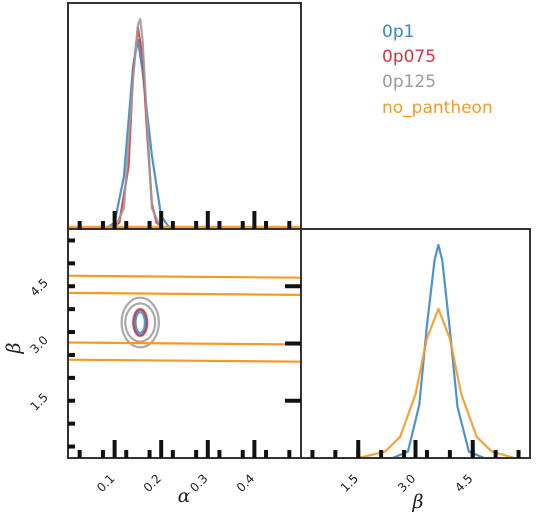 This screenshot has width=536, height=520. I want to click on beta-tick-label: 3.0, so click(38, 344).